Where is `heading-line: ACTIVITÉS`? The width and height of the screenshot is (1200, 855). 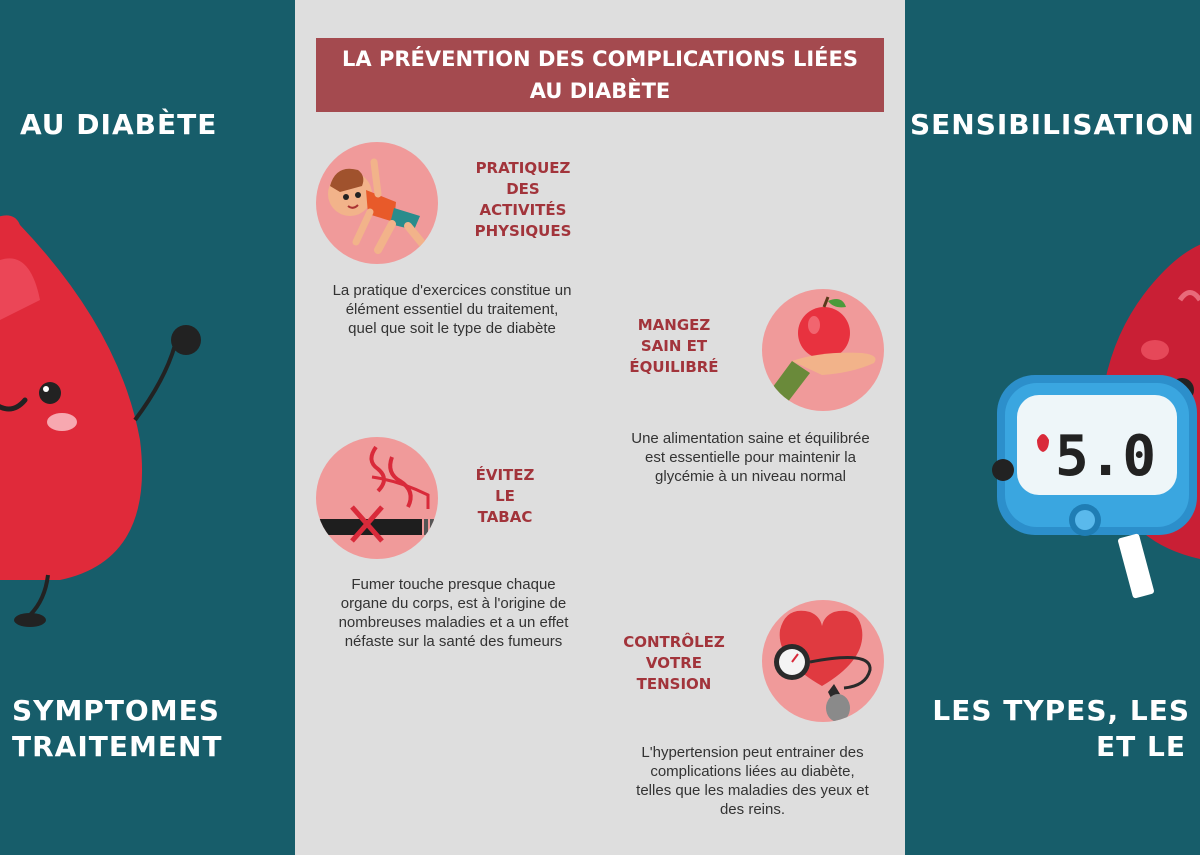
heading-line: ACTIVITÉS is located at coordinates (523, 210).